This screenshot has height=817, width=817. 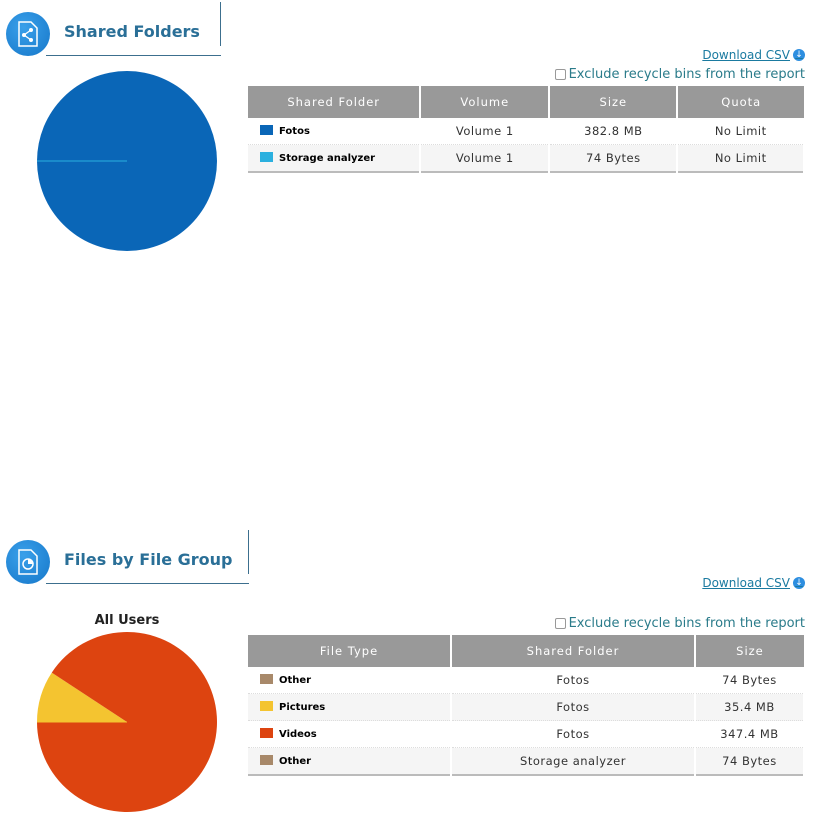 I want to click on table-row: Fotos Volume 1 382.8 MB No Limit, so click(x=526, y=131).